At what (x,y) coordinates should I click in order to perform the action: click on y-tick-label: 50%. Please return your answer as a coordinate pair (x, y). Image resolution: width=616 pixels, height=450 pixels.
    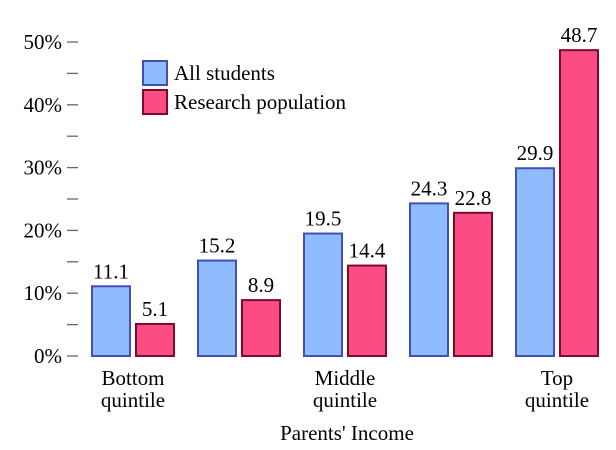
    Looking at the image, I should click on (43, 42).